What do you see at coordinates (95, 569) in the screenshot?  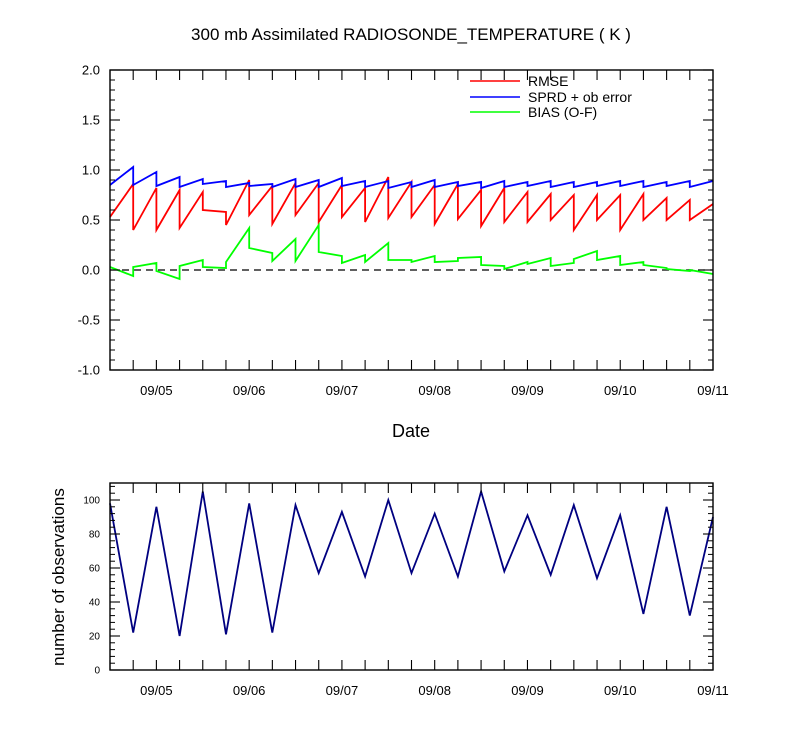 I see `y-tick-label: 60` at bounding box center [95, 569].